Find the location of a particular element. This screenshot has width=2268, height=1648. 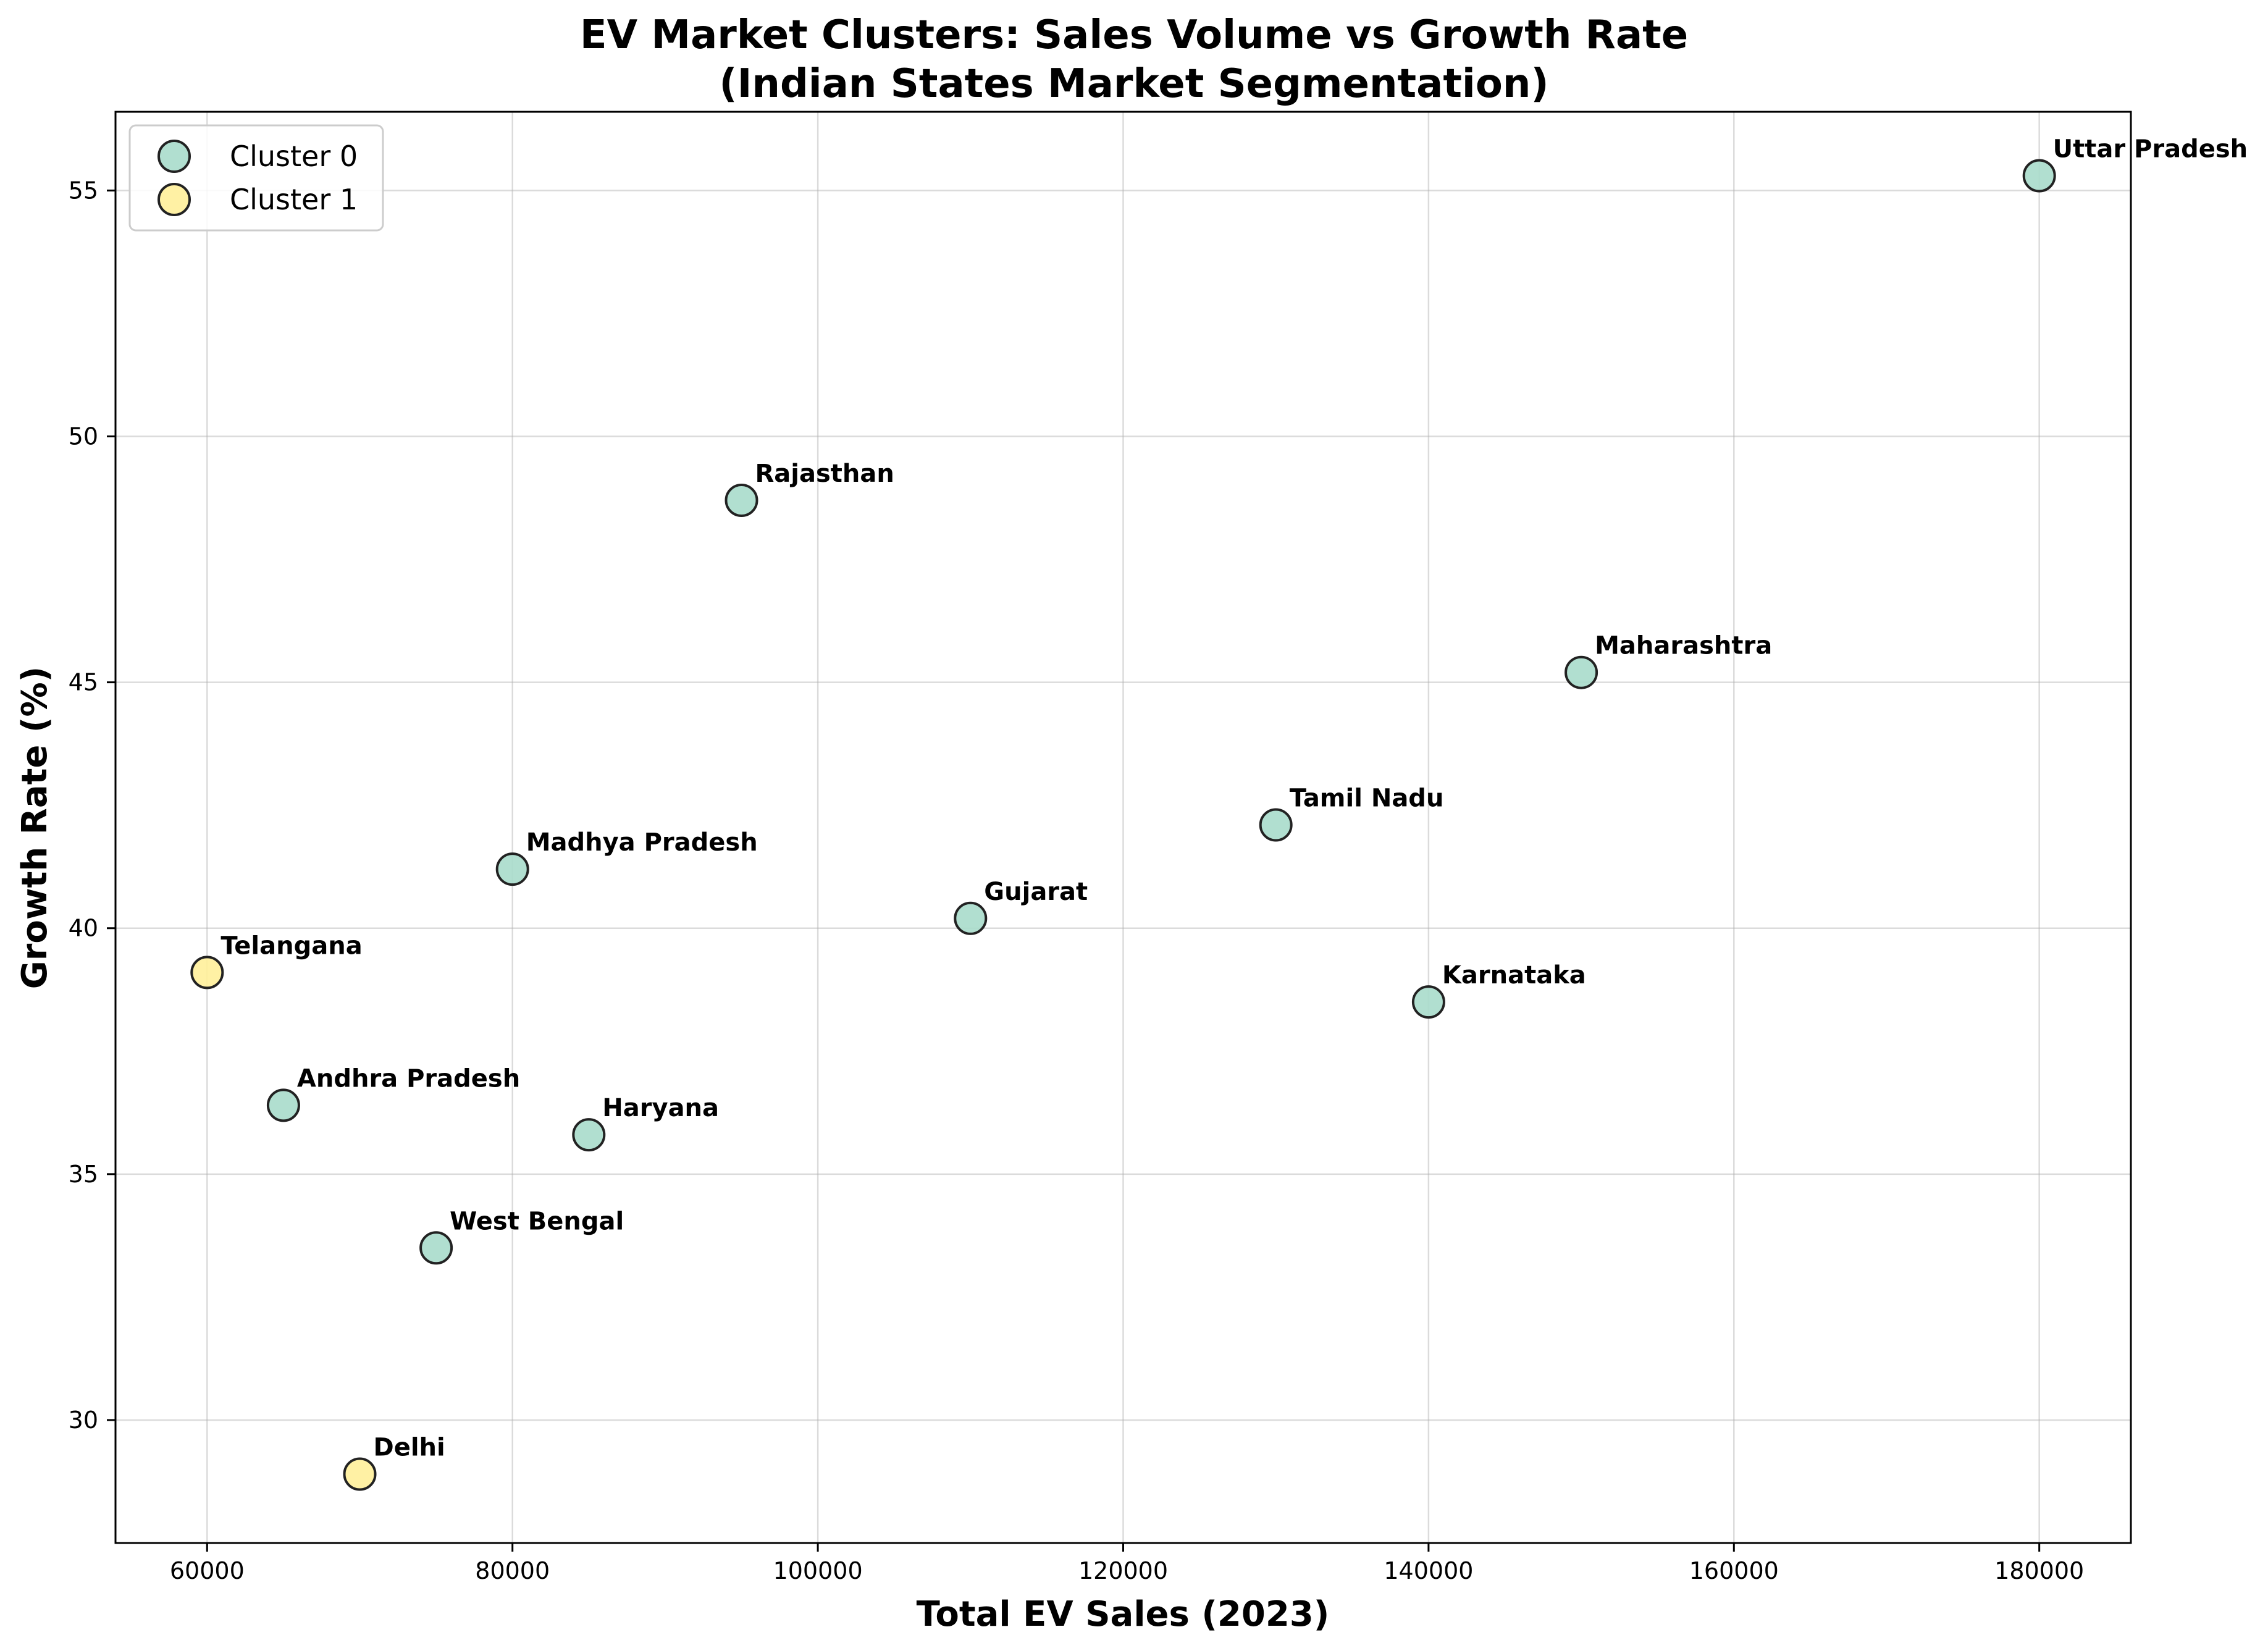

point-label: Rajasthan is located at coordinates (824, 474).